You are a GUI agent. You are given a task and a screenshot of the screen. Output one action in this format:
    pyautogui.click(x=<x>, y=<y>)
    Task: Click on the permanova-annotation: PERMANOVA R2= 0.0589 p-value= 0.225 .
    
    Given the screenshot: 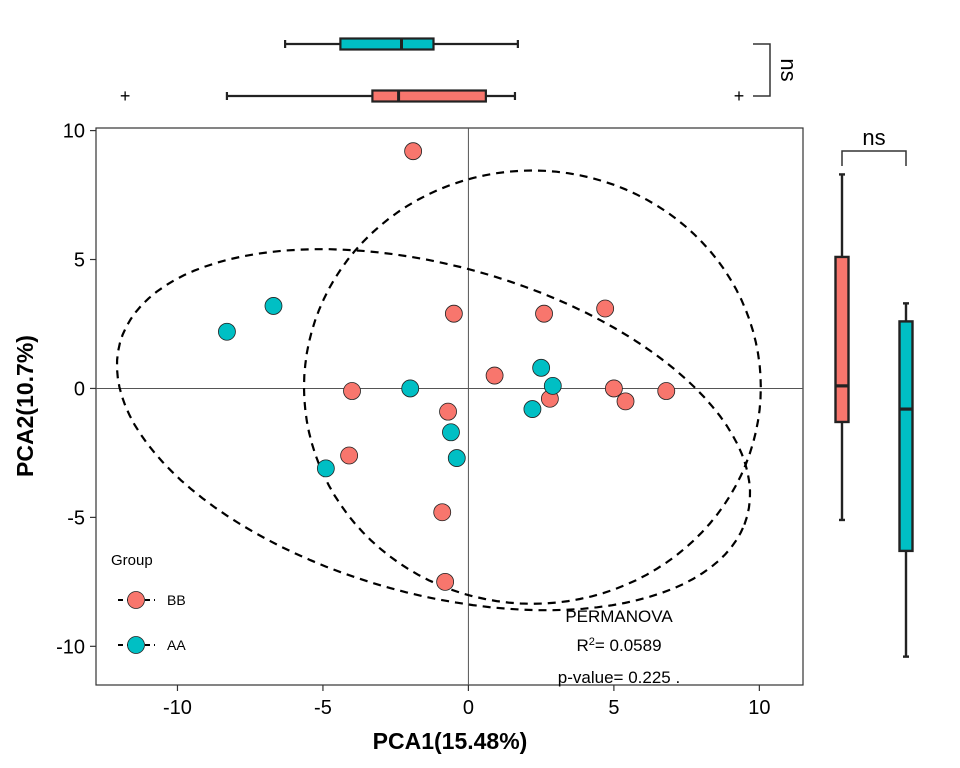 What is the action you would take?
    pyautogui.click(x=619, y=647)
    